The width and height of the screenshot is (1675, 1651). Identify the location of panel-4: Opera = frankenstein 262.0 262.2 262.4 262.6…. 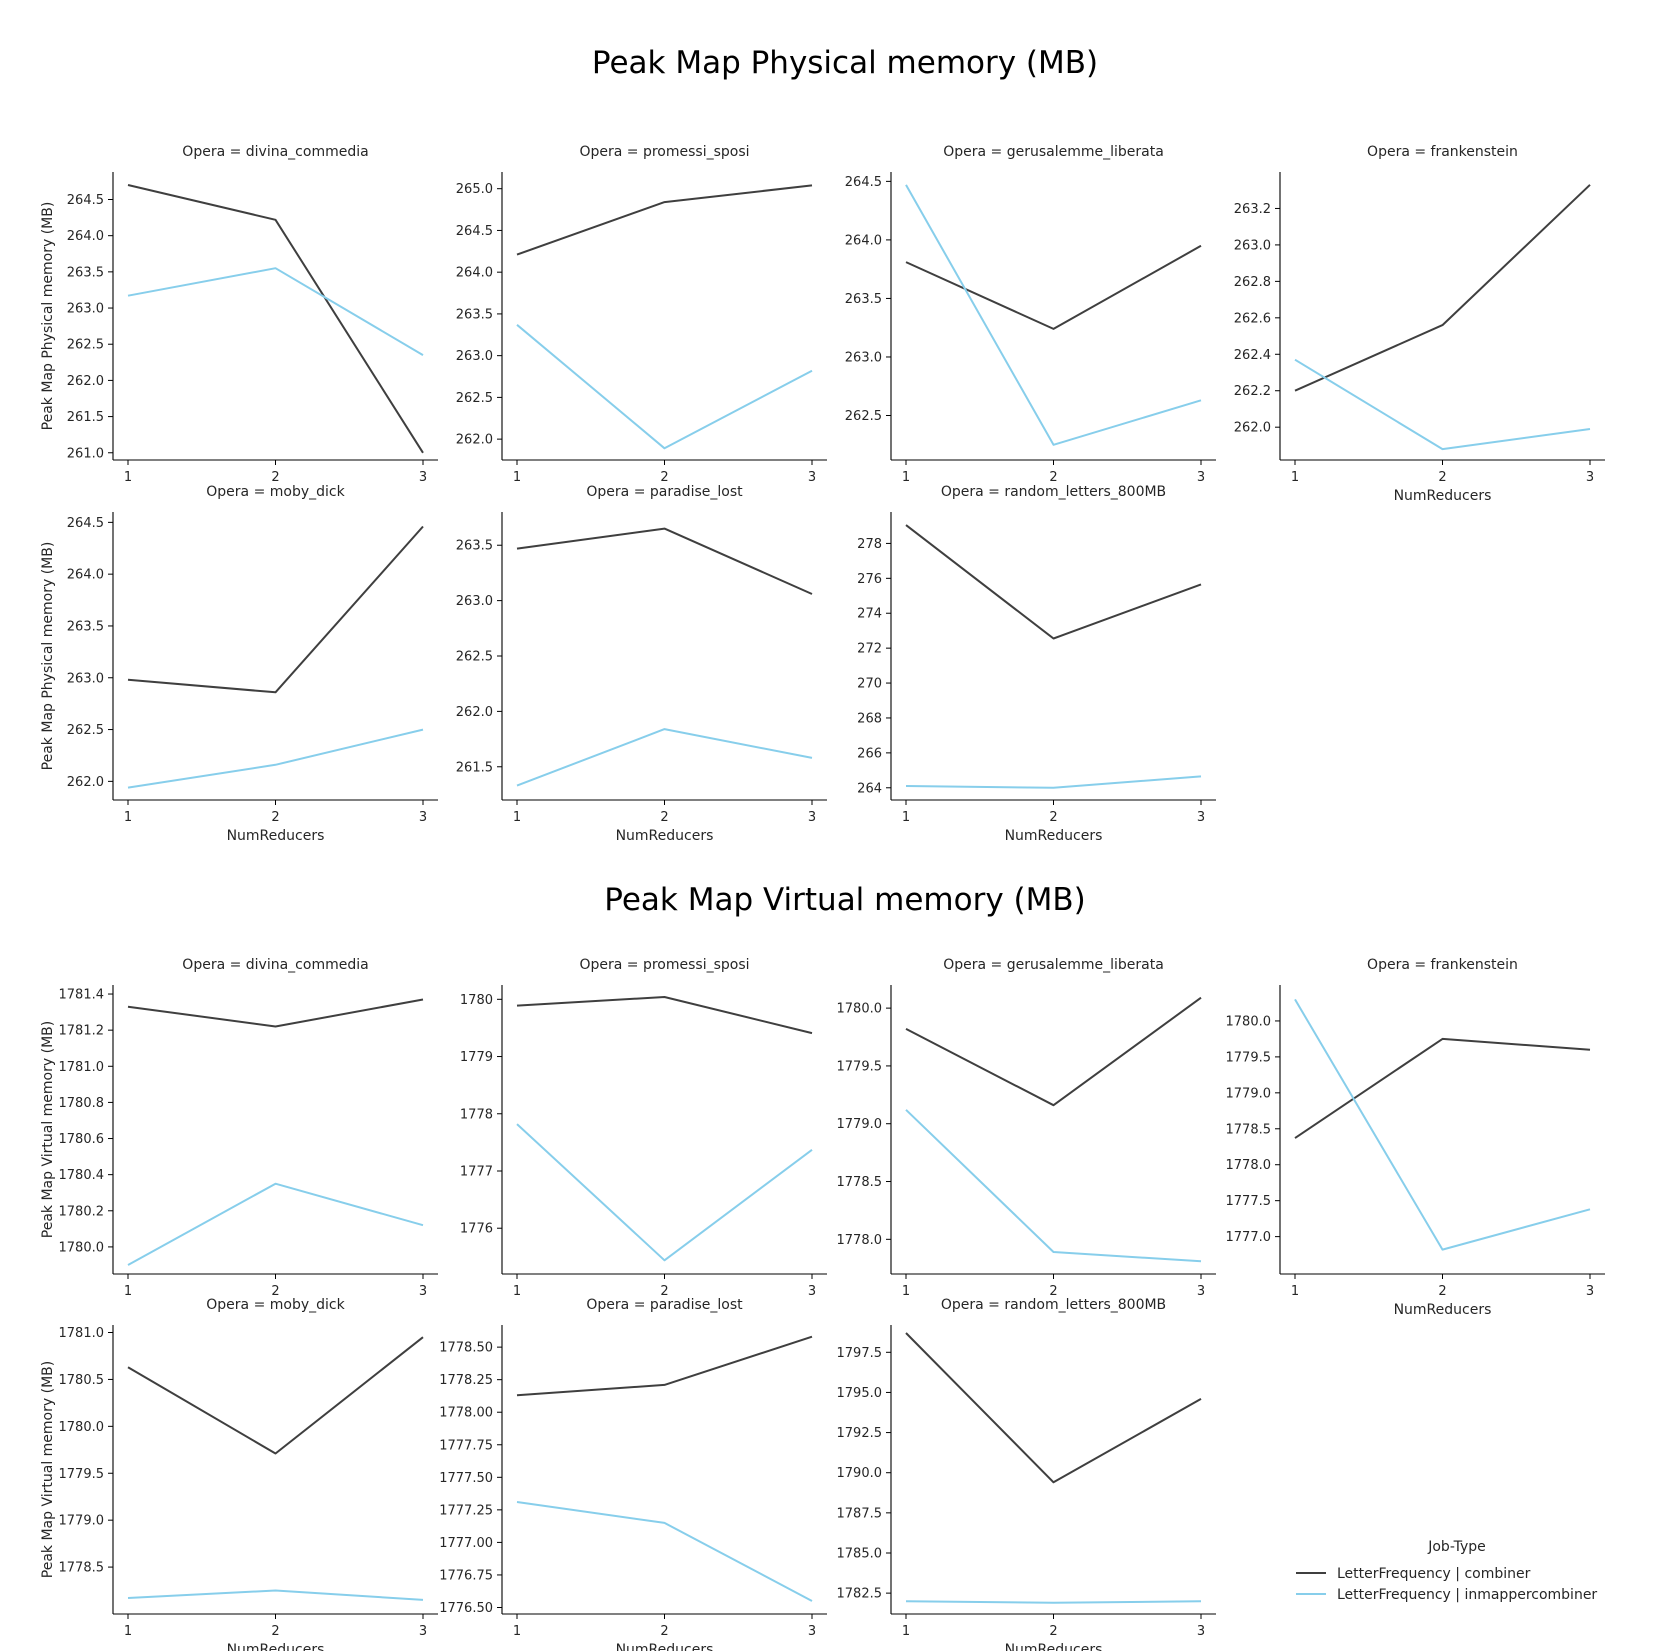
(1419, 324).